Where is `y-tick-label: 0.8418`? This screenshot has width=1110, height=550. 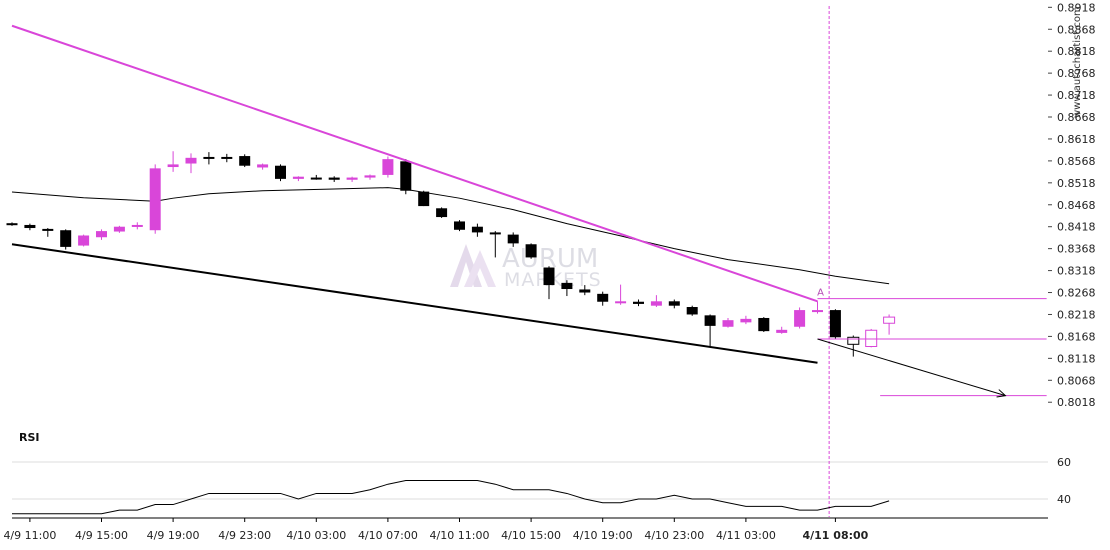
y-tick-label: 0.8418 is located at coordinates (1076, 227).